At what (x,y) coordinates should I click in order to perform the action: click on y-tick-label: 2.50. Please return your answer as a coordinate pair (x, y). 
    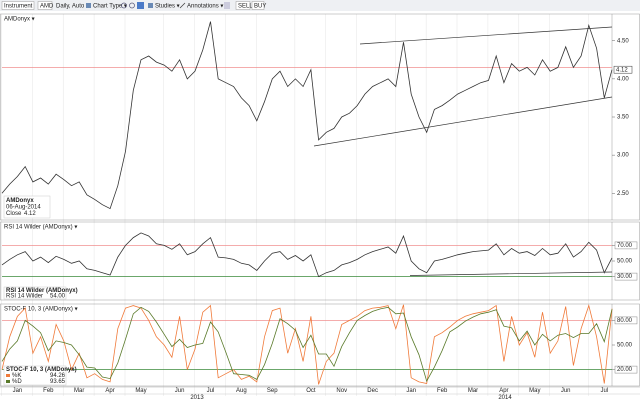
    Looking at the image, I should click on (623, 194).